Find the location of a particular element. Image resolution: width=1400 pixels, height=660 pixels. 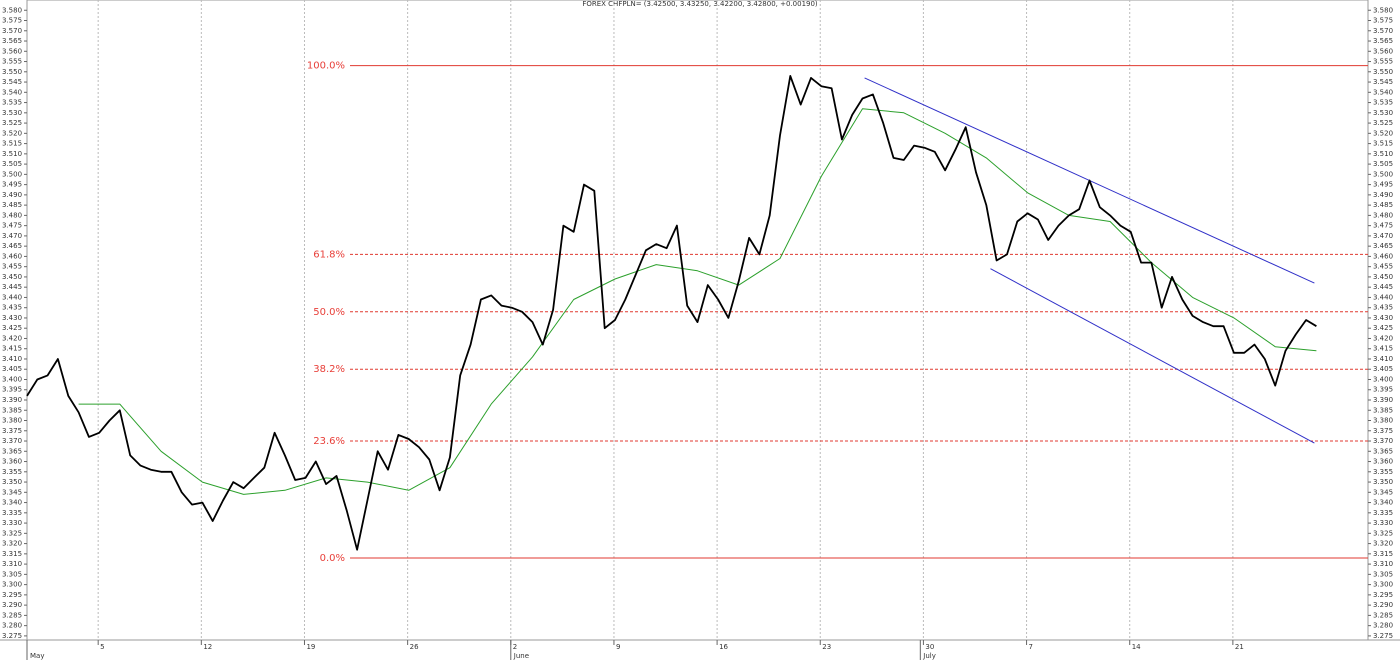

y-tick-label: 3.515 is located at coordinates (12, 144).